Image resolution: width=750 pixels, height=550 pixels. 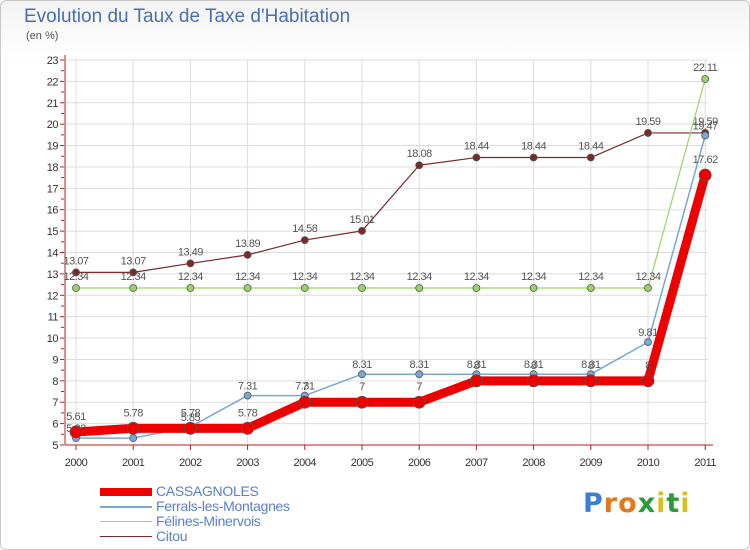 What do you see at coordinates (195, 536) in the screenshot?
I see `legend-item-citou: Citou` at bounding box center [195, 536].